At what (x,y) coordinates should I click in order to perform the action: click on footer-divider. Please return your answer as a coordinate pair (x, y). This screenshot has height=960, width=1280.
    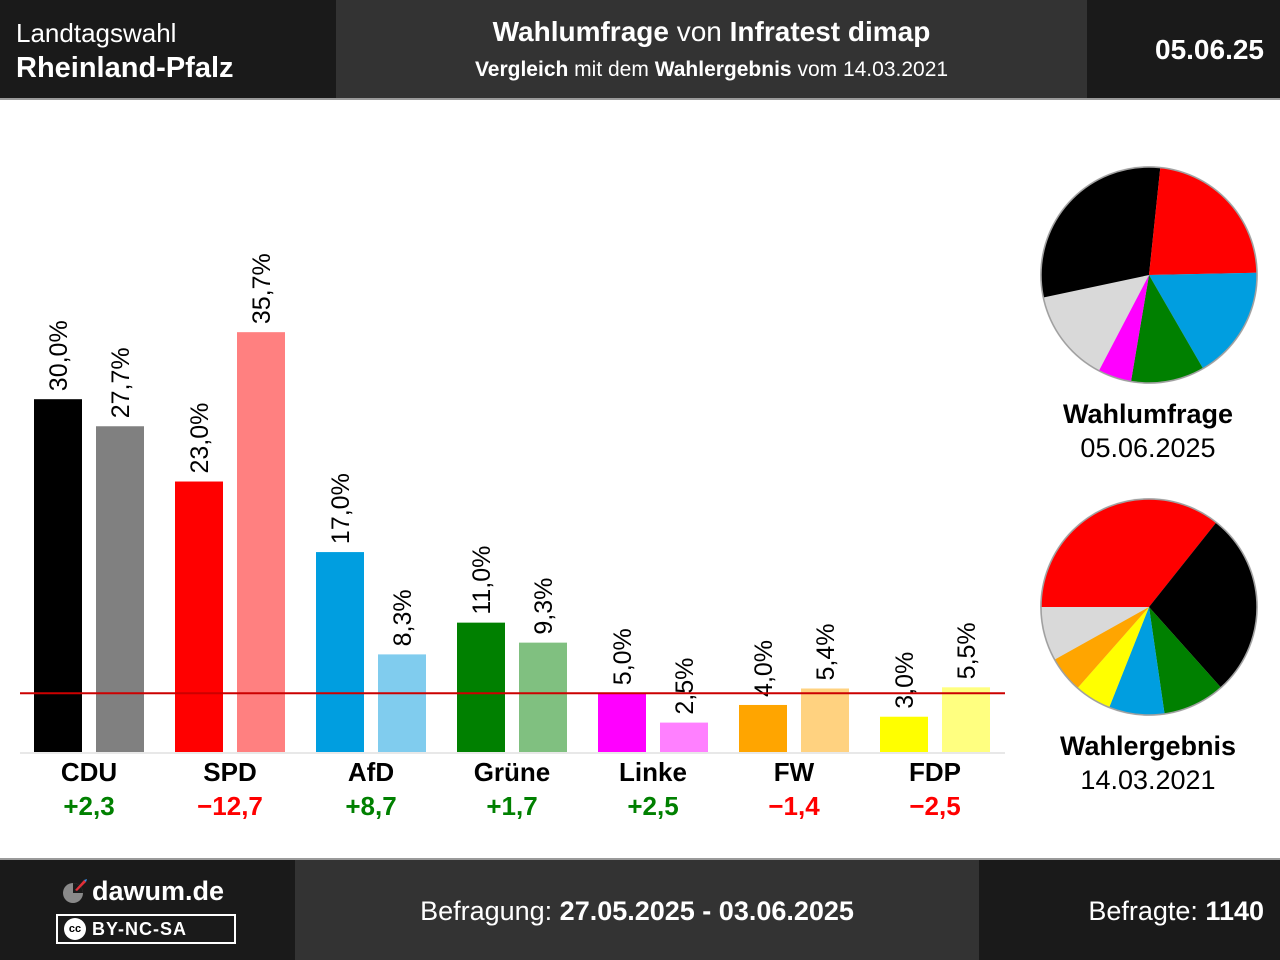
    Looking at the image, I should click on (640, 859).